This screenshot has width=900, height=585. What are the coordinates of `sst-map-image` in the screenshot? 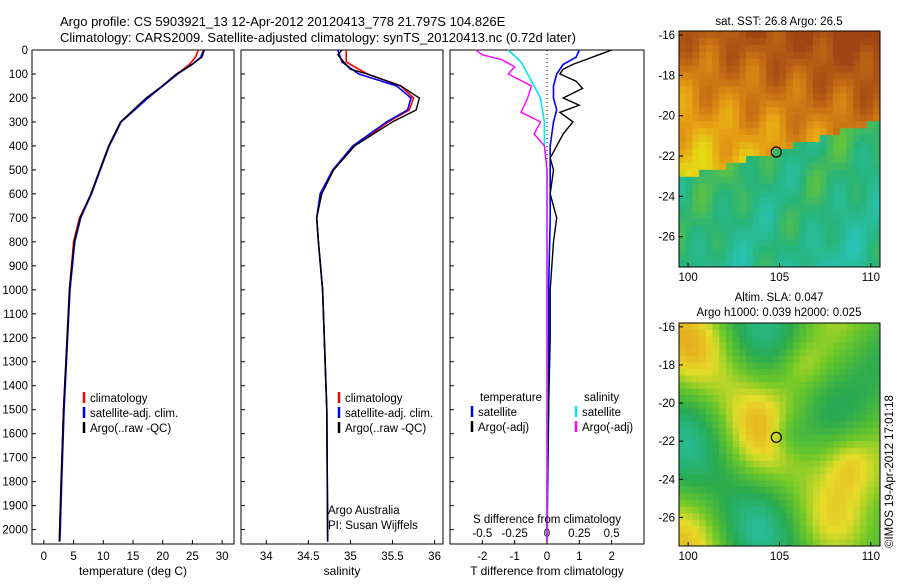 It's located at (780, 149).